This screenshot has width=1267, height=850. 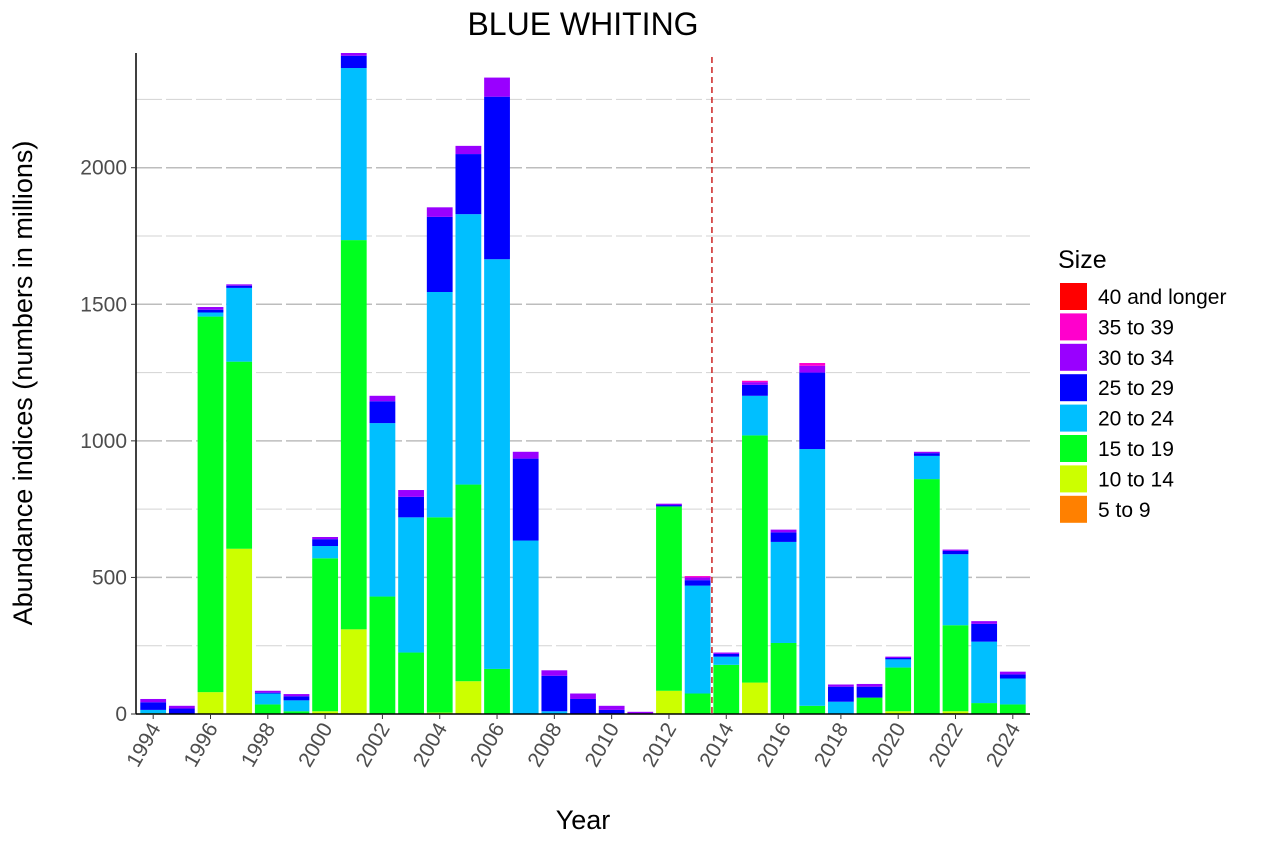 What do you see at coordinates (583, 820) in the screenshot?
I see `x-axis-label: Year` at bounding box center [583, 820].